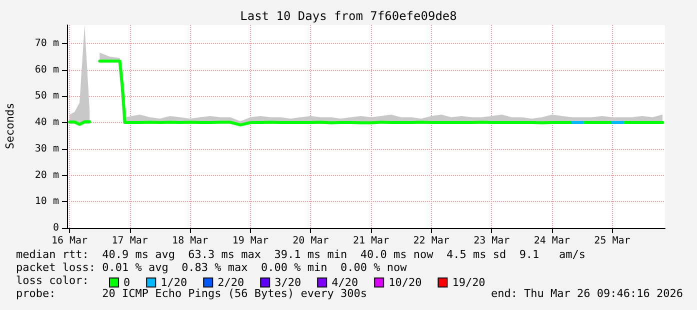 The image size is (697, 310). What do you see at coordinates (55, 228) in the screenshot?
I see `y-tick-label: 0` at bounding box center [55, 228].